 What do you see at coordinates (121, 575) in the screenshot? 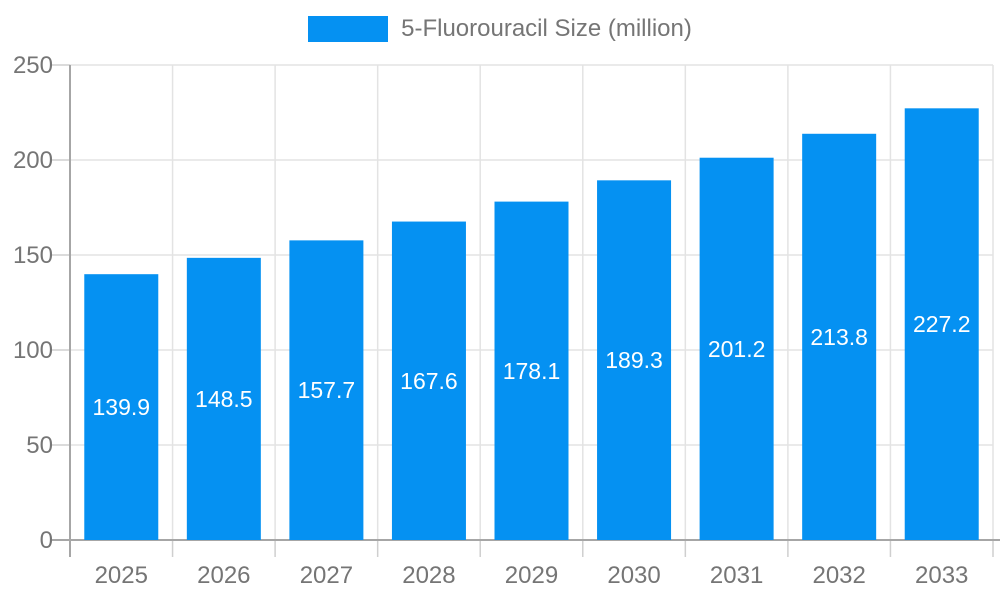
I see `x-tick-label: 2025` at bounding box center [121, 575].